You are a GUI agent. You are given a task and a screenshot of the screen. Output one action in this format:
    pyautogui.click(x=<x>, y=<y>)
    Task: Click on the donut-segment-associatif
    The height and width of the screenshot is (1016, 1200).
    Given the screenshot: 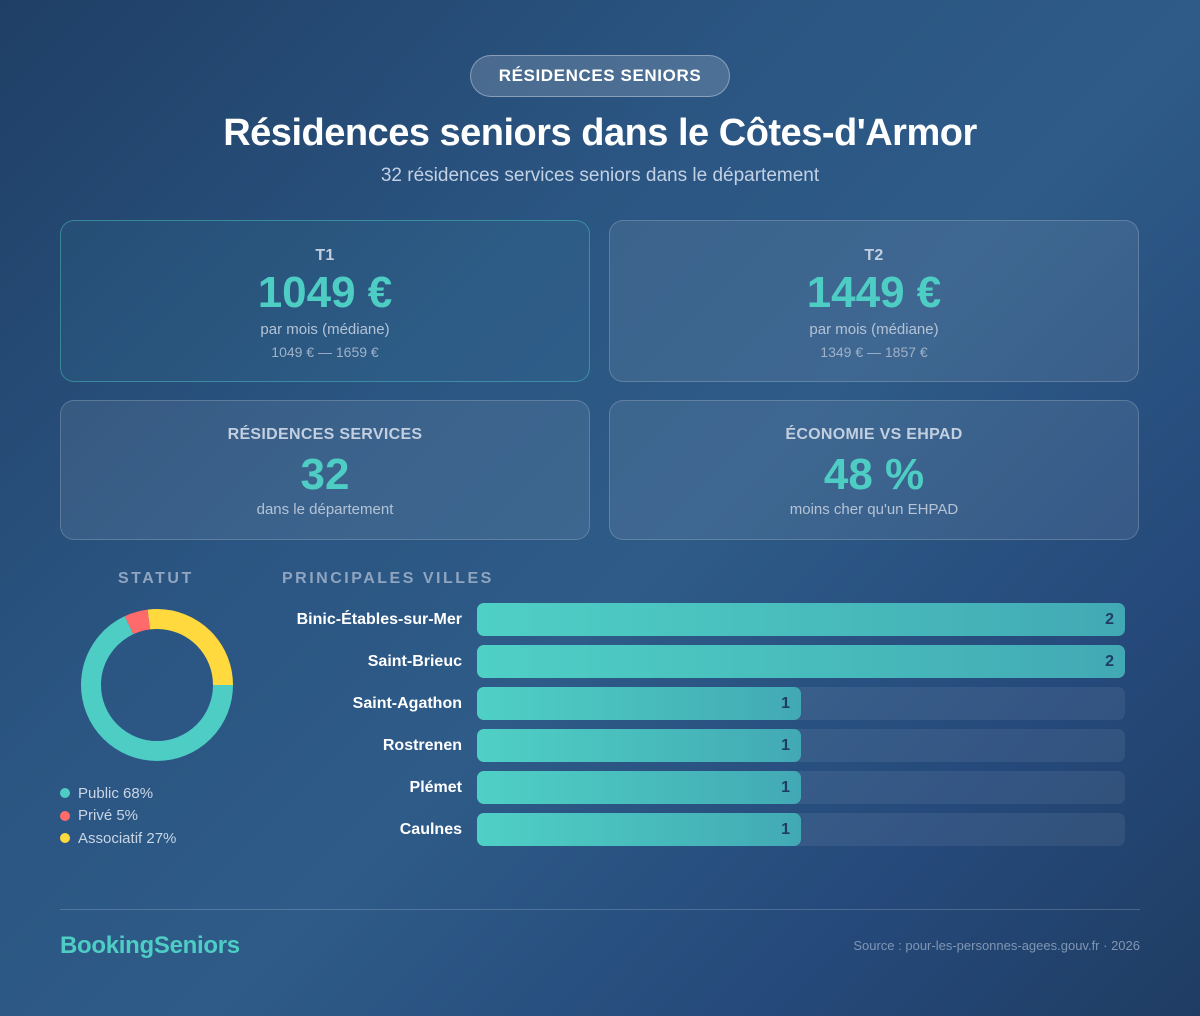 What is the action you would take?
    pyautogui.click(x=157, y=685)
    